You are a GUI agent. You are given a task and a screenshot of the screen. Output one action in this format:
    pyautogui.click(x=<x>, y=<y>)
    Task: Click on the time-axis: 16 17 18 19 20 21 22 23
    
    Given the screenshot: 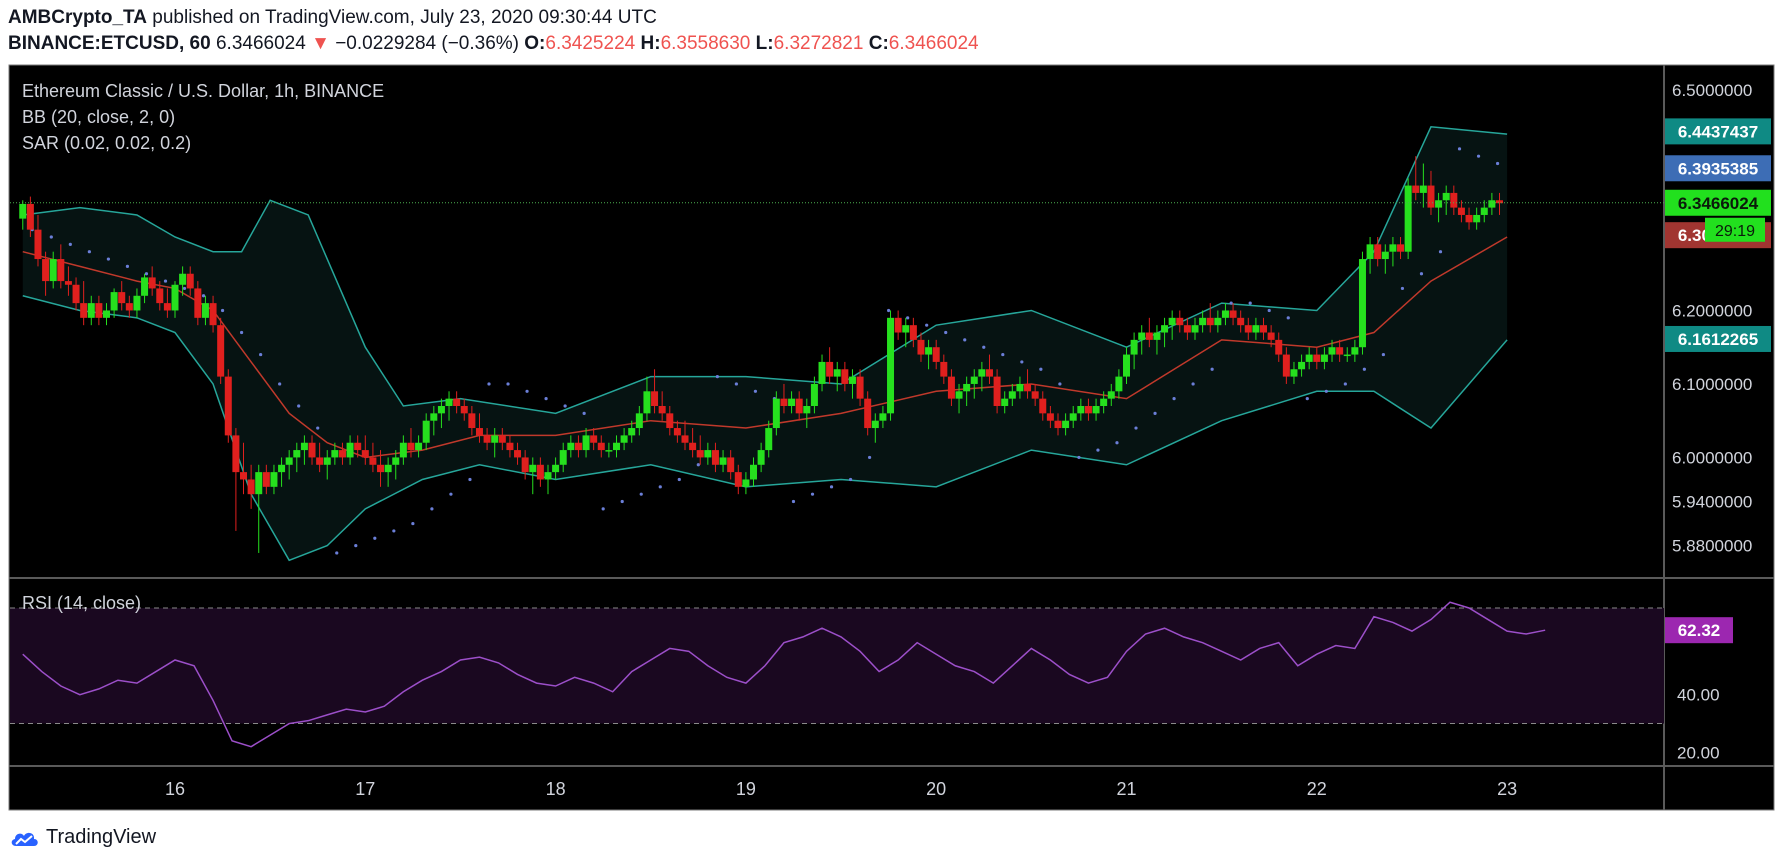 What is the action you would take?
    pyautogui.click(x=841, y=789)
    